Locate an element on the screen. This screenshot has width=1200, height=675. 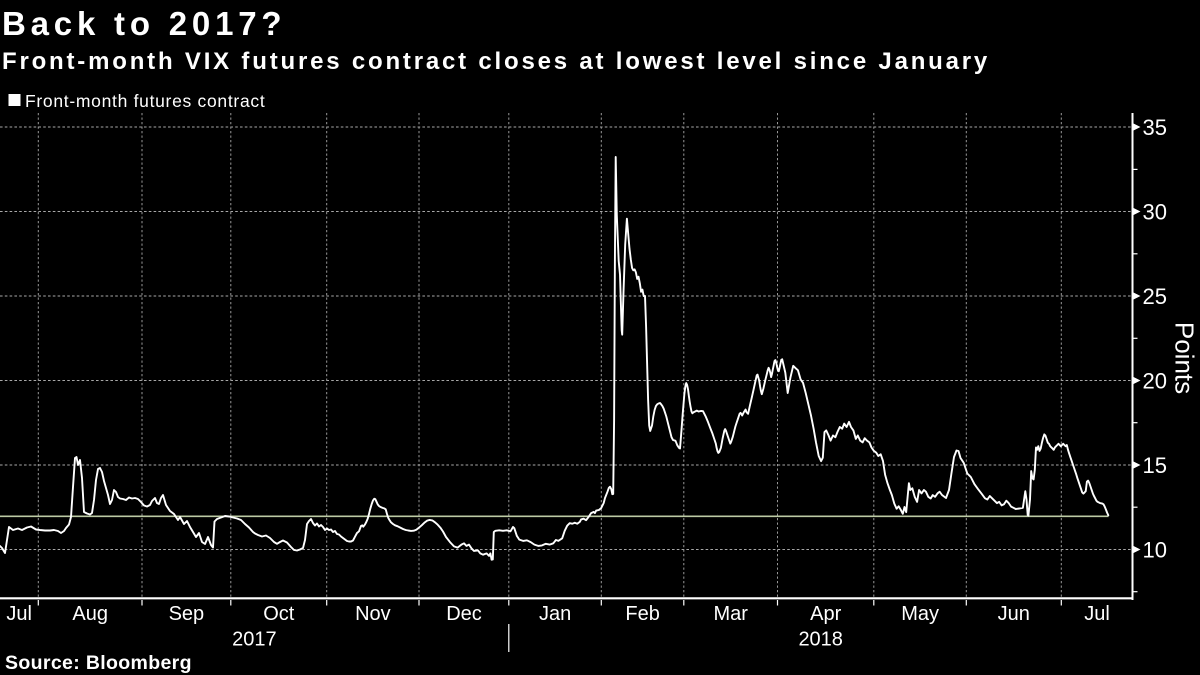
svg-text: Points is located at coordinates (1185, 358).